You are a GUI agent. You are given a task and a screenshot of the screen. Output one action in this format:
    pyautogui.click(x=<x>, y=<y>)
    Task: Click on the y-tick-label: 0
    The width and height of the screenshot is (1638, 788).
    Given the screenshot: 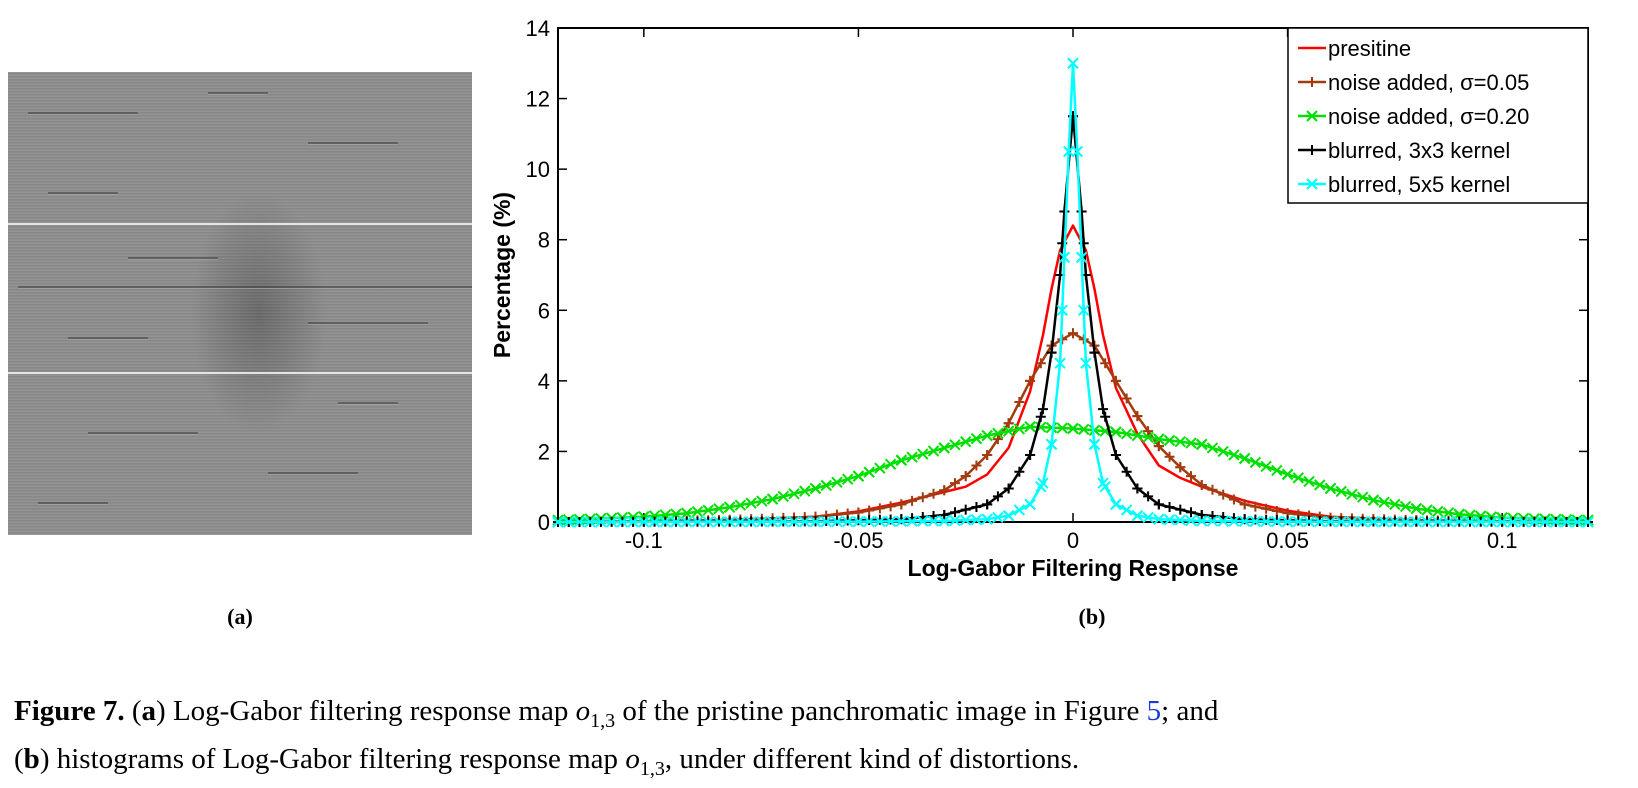 What is the action you would take?
    pyautogui.click(x=544, y=522)
    